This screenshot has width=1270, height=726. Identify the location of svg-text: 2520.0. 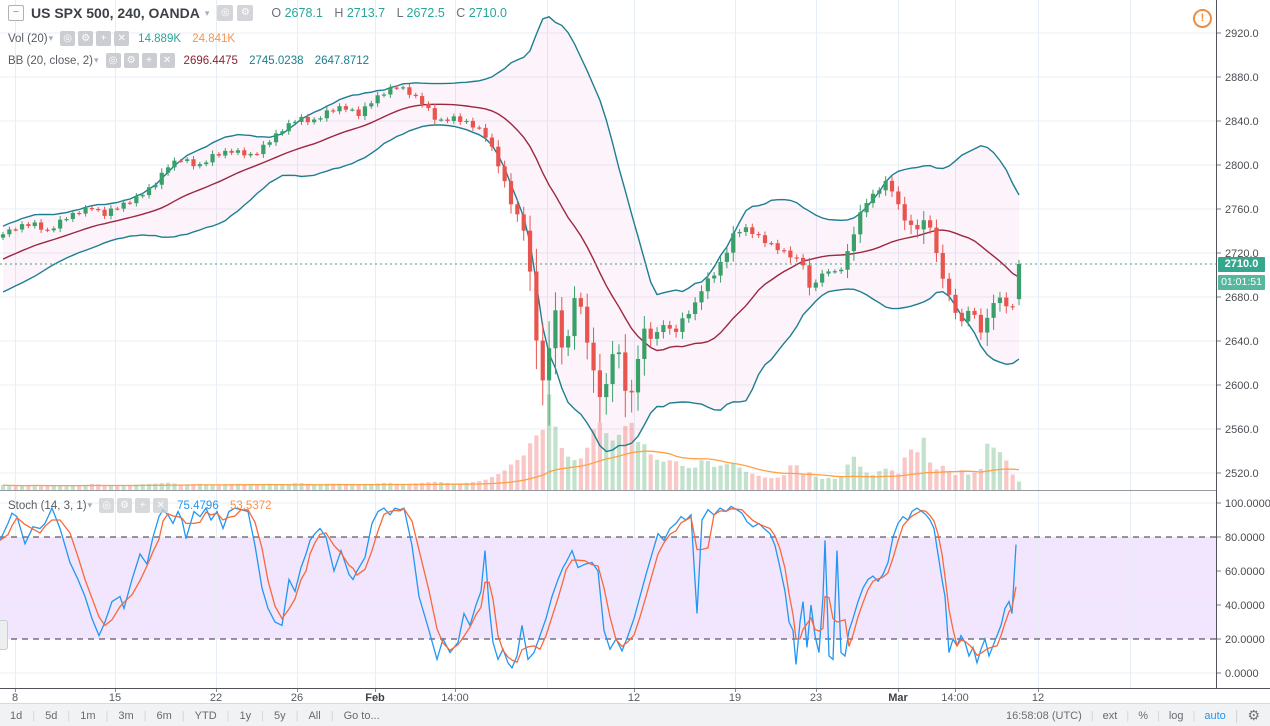
(1242, 474).